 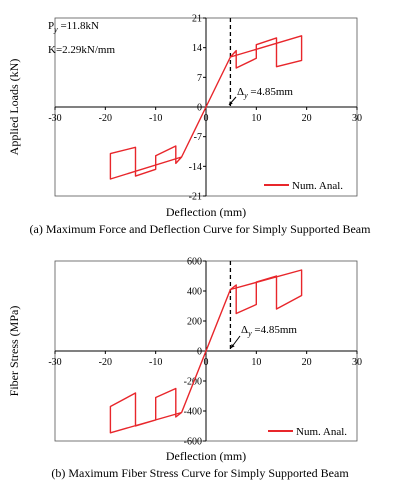 I want to click on c1-x-tick-label: 30, so click(x=357, y=362).